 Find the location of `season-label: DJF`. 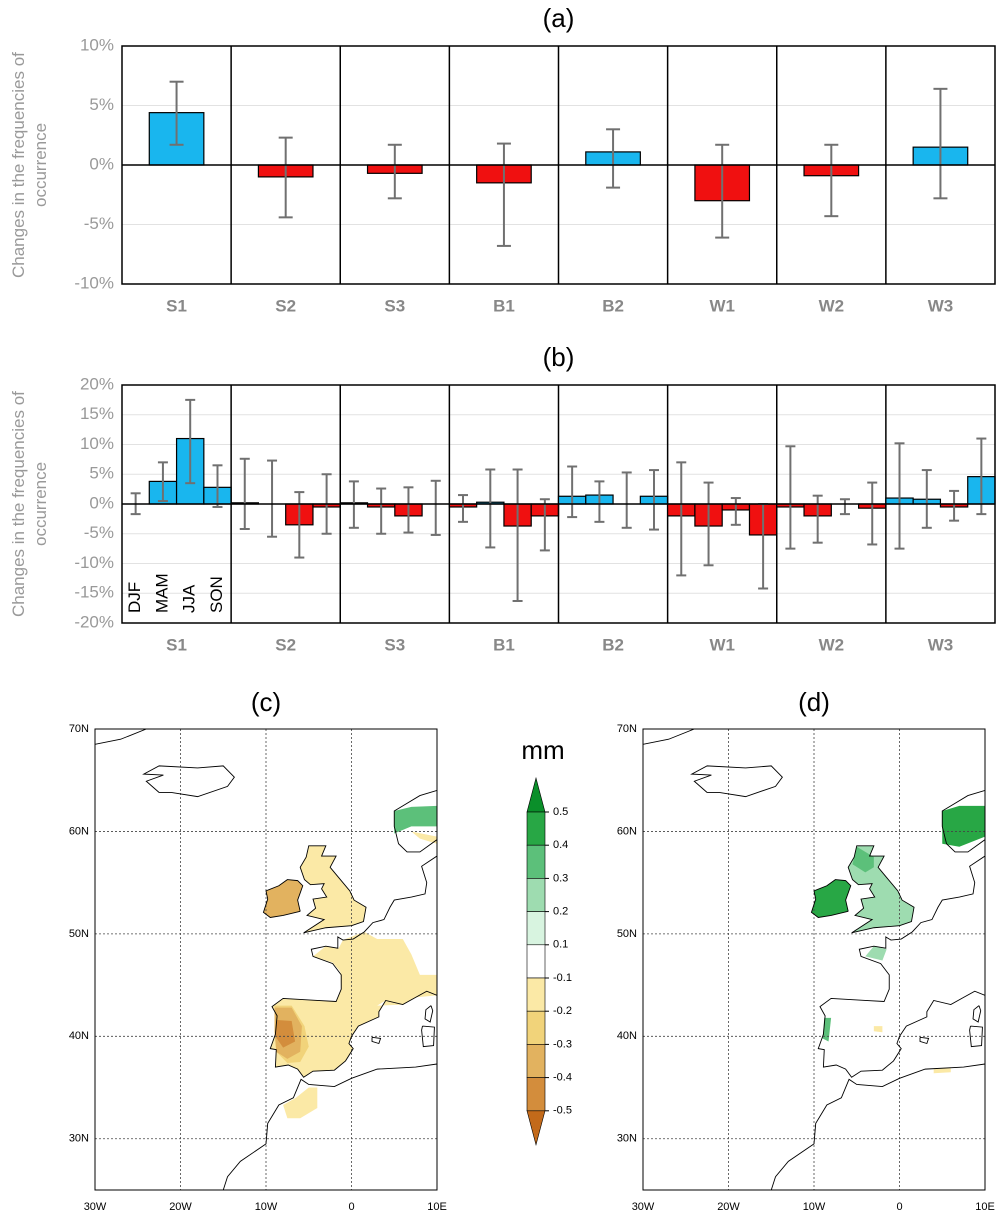

season-label: DJF is located at coordinates (134, 597).